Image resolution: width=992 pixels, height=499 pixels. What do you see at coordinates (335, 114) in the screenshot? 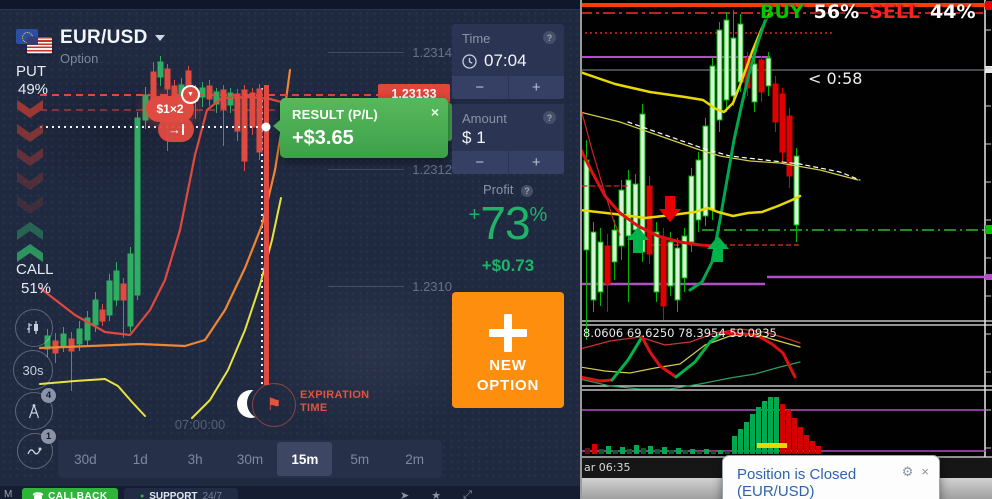
I see `result-title: RESULT (P/L)` at bounding box center [335, 114].